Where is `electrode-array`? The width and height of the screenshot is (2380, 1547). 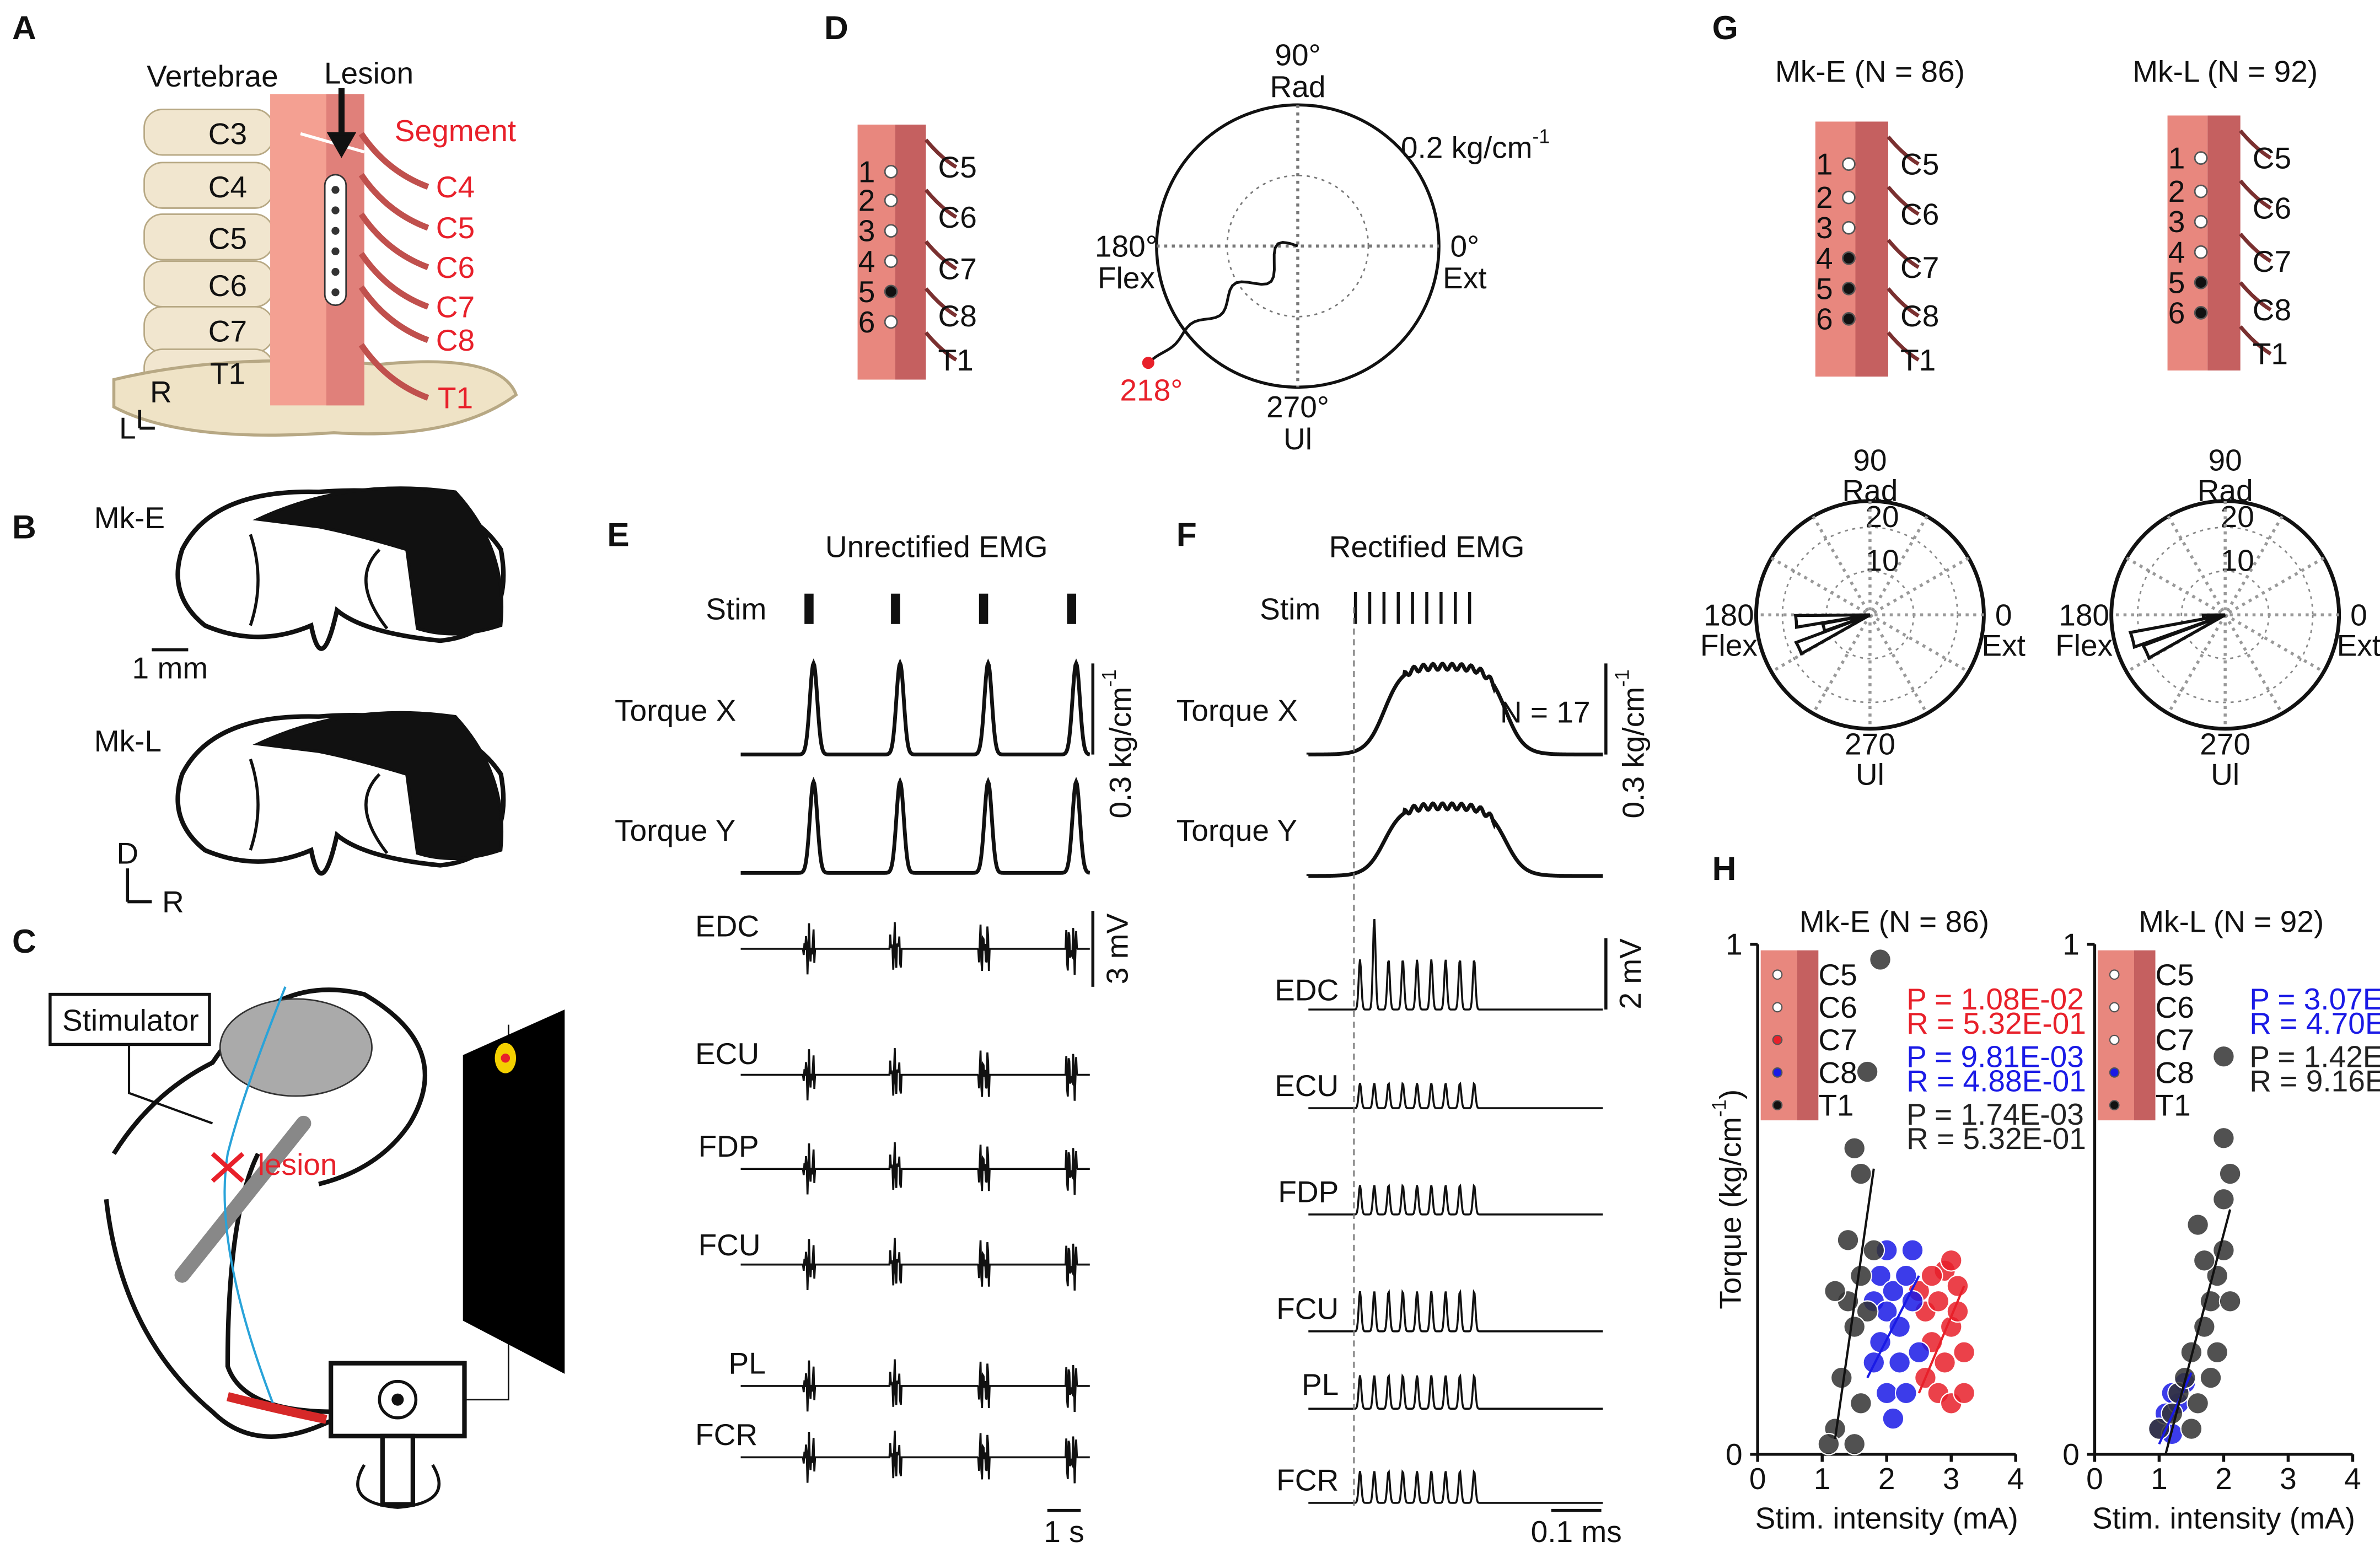
electrode-array is located at coordinates (336, 240).